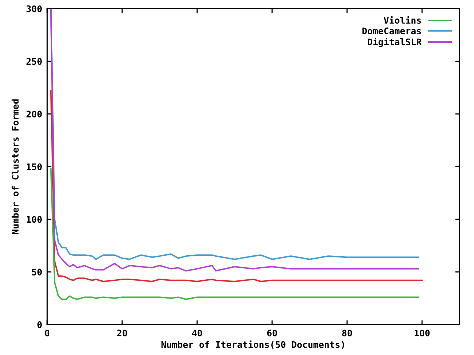 The width and height of the screenshot is (474, 355). Describe the element at coordinates (197, 333) in the screenshot. I see `x-tick-label: 40` at that location.